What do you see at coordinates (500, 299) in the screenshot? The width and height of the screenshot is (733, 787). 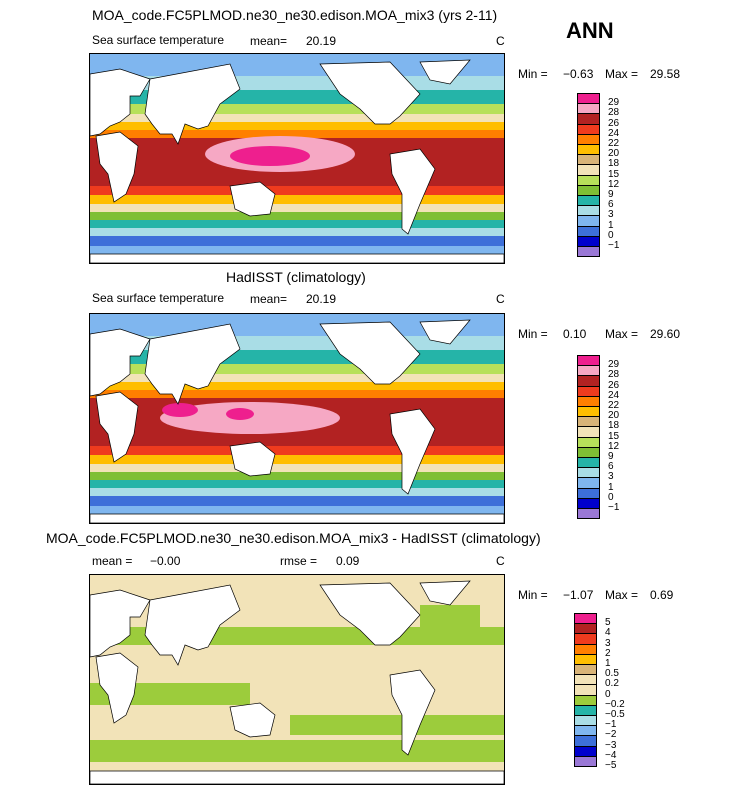 I see `panel2-units: C` at bounding box center [500, 299].